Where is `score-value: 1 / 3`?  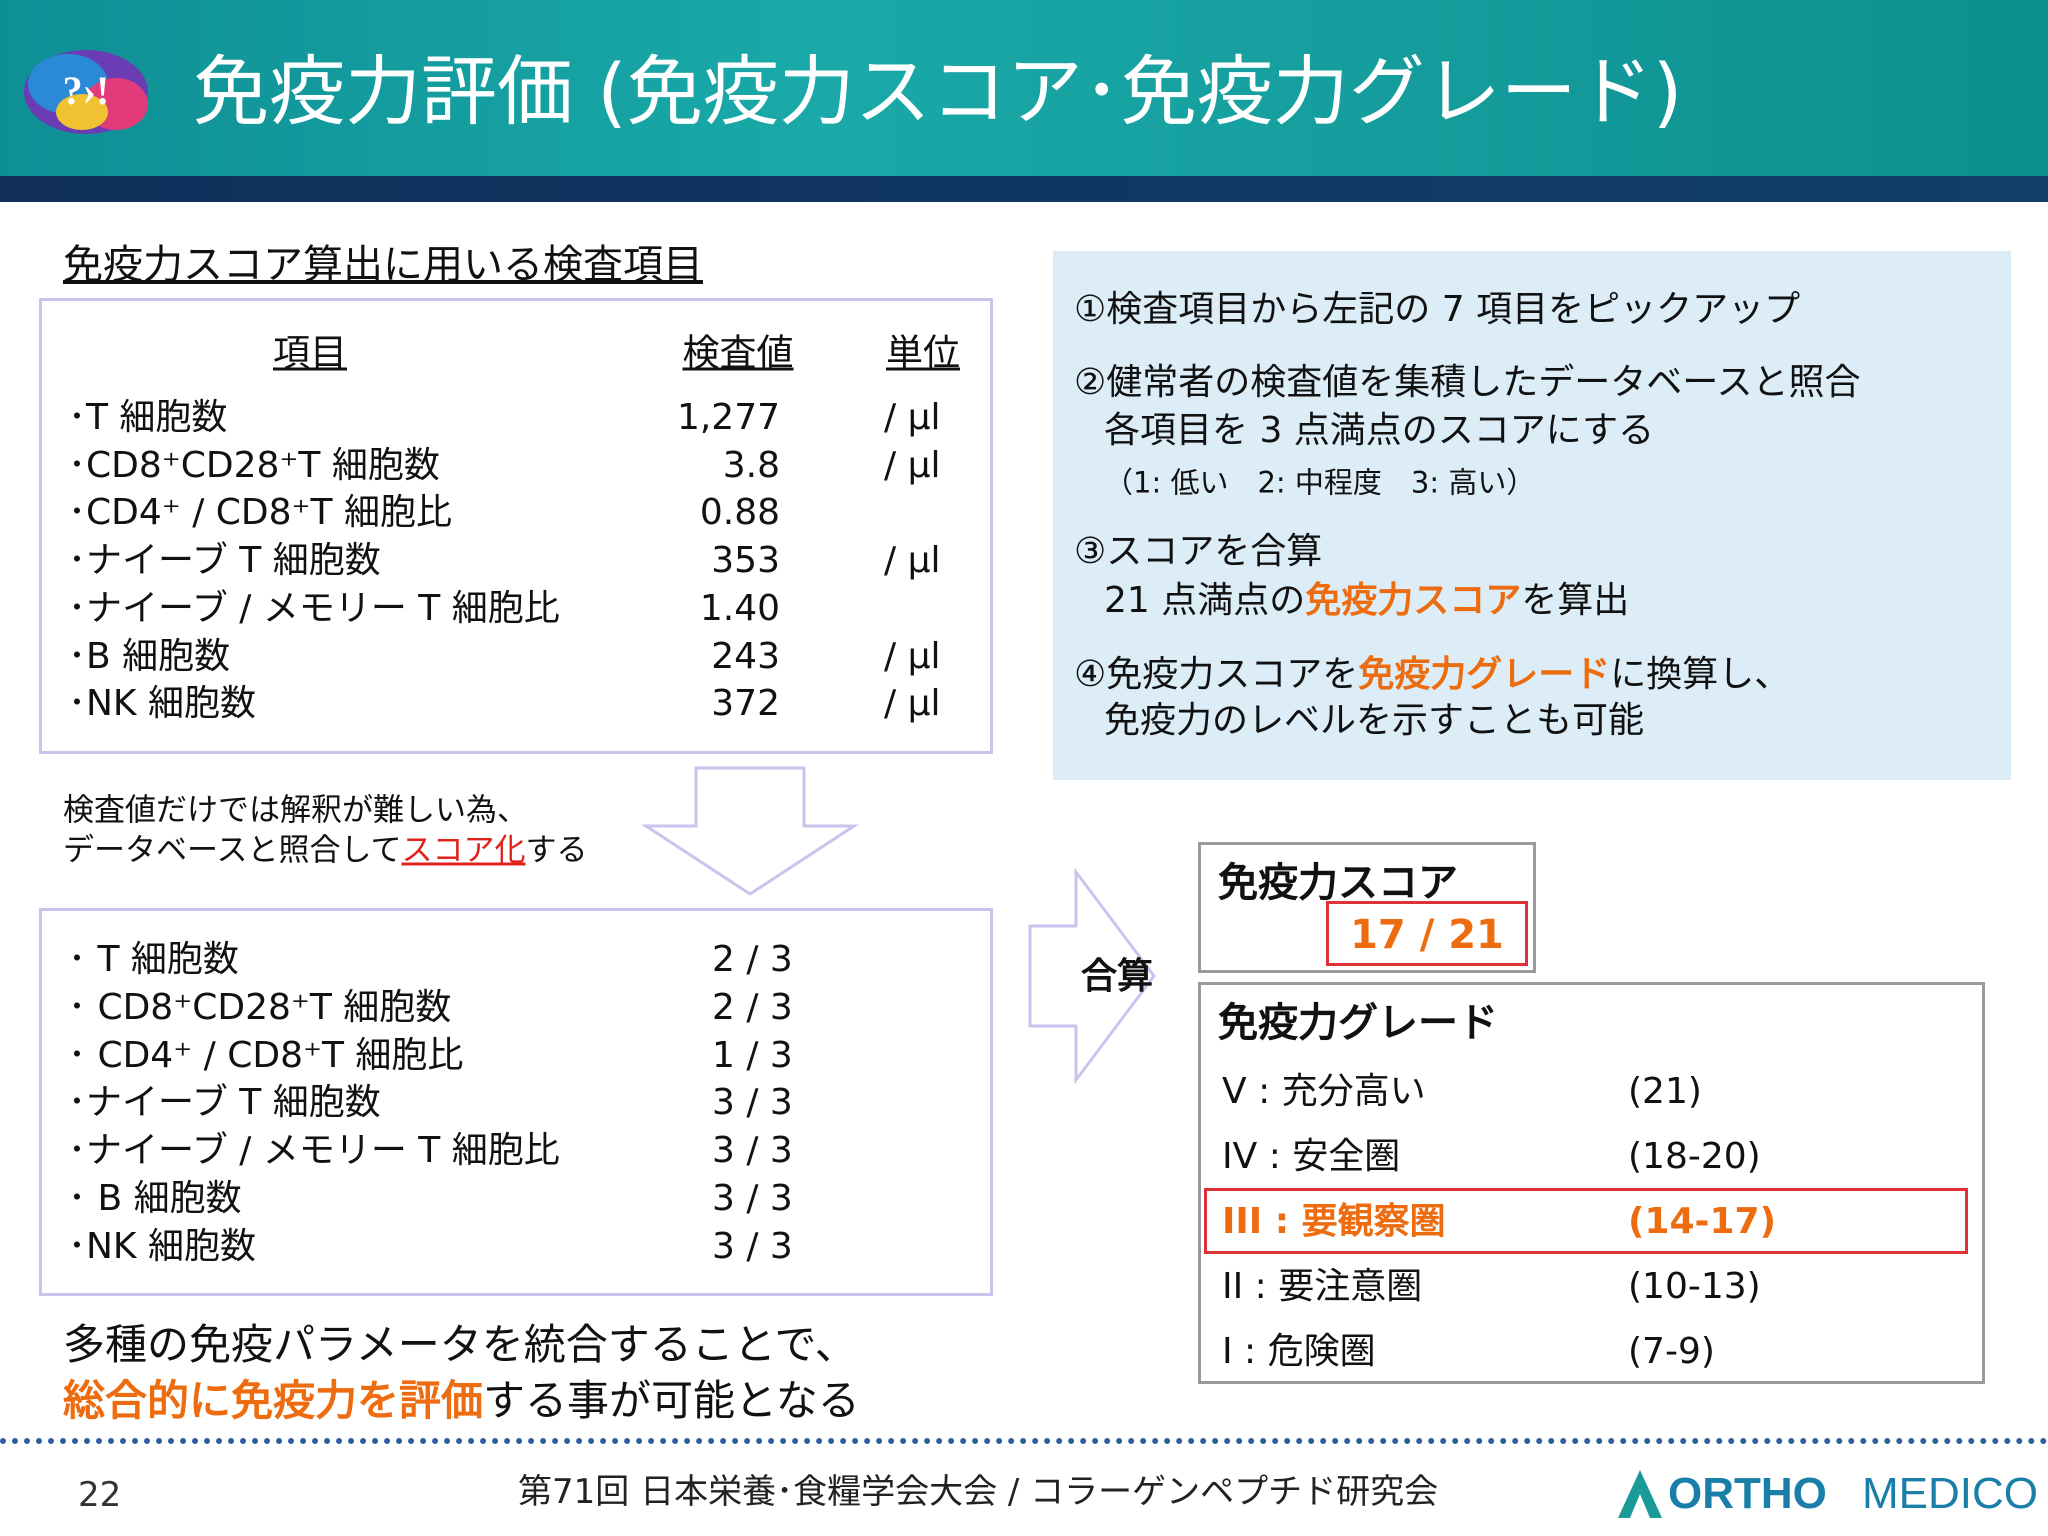
score-value: 1 / 3 is located at coordinates (752, 1055).